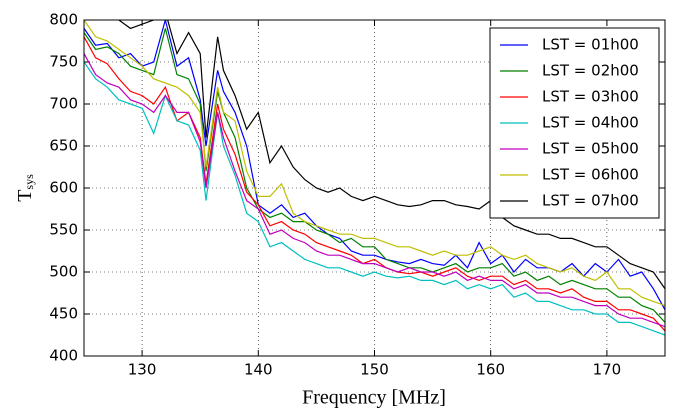 The image size is (700, 420). What do you see at coordinates (63, 188) in the screenshot?
I see `y-tick-label: 600` at bounding box center [63, 188].